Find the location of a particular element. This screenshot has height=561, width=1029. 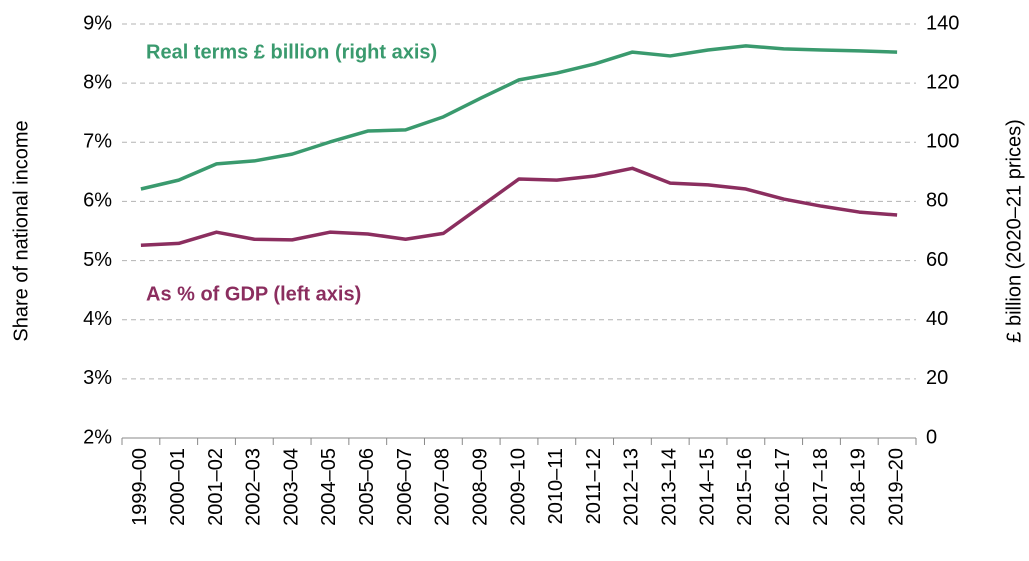

y2-tick-label: 140 is located at coordinates (942, 23).